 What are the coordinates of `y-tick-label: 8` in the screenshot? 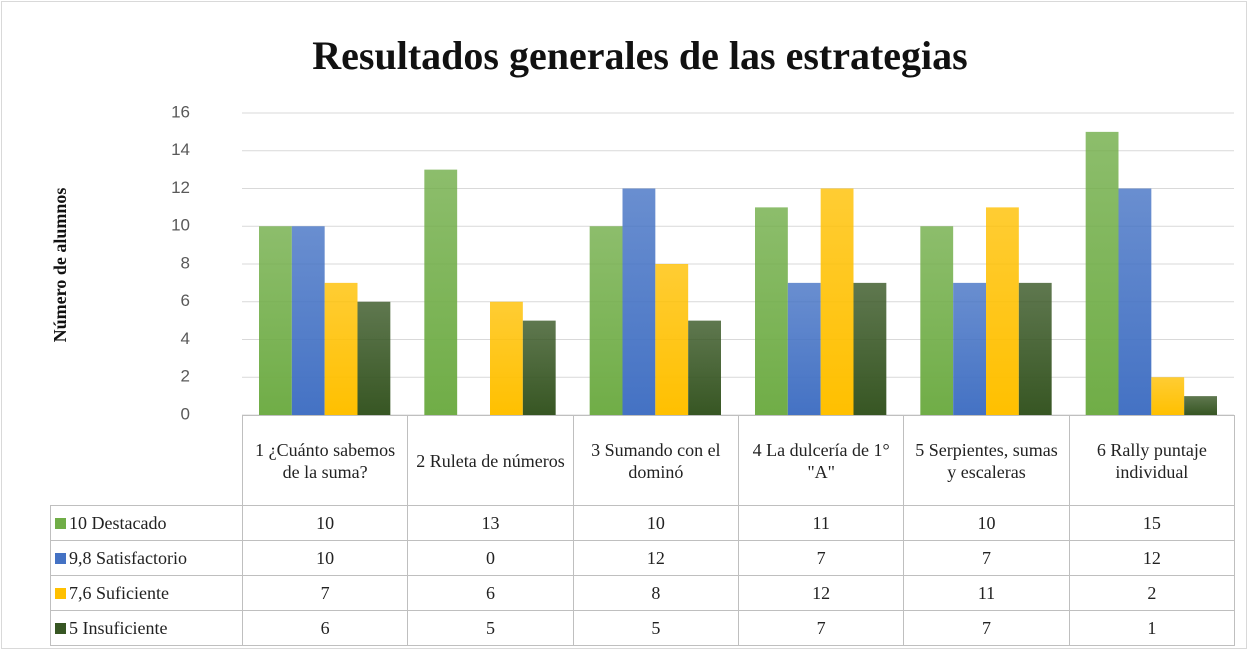 It's located at (185, 262).